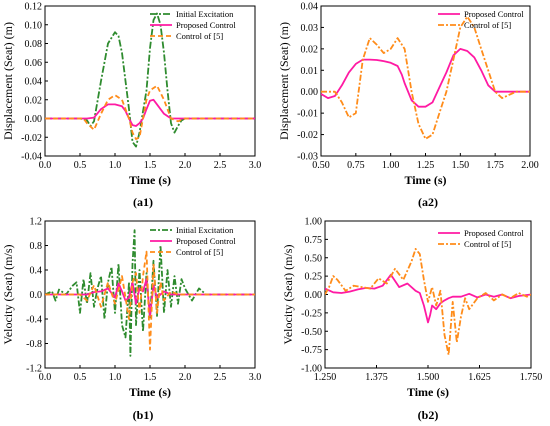 This screenshot has height=426, width=550. I want to click on y-tick-label: 0.08, so click(34, 44).